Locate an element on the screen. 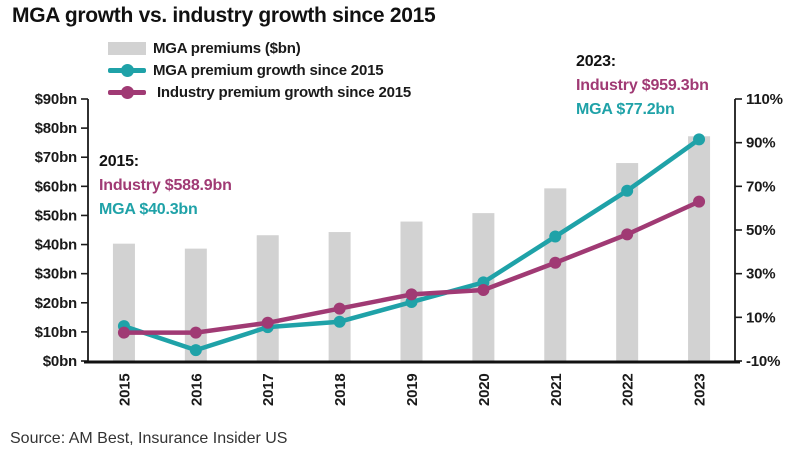  right-axis-label: 110% is located at coordinates (764, 99).